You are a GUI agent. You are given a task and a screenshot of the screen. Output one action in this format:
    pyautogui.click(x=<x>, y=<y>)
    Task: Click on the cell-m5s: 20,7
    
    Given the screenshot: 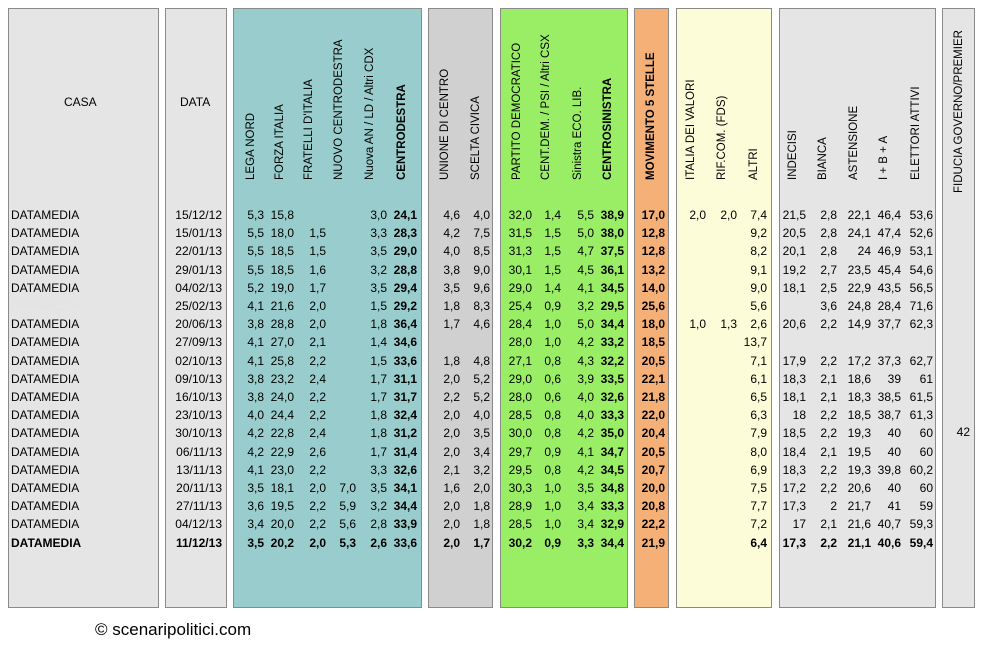 What is the action you would take?
    pyautogui.click(x=653, y=469)
    